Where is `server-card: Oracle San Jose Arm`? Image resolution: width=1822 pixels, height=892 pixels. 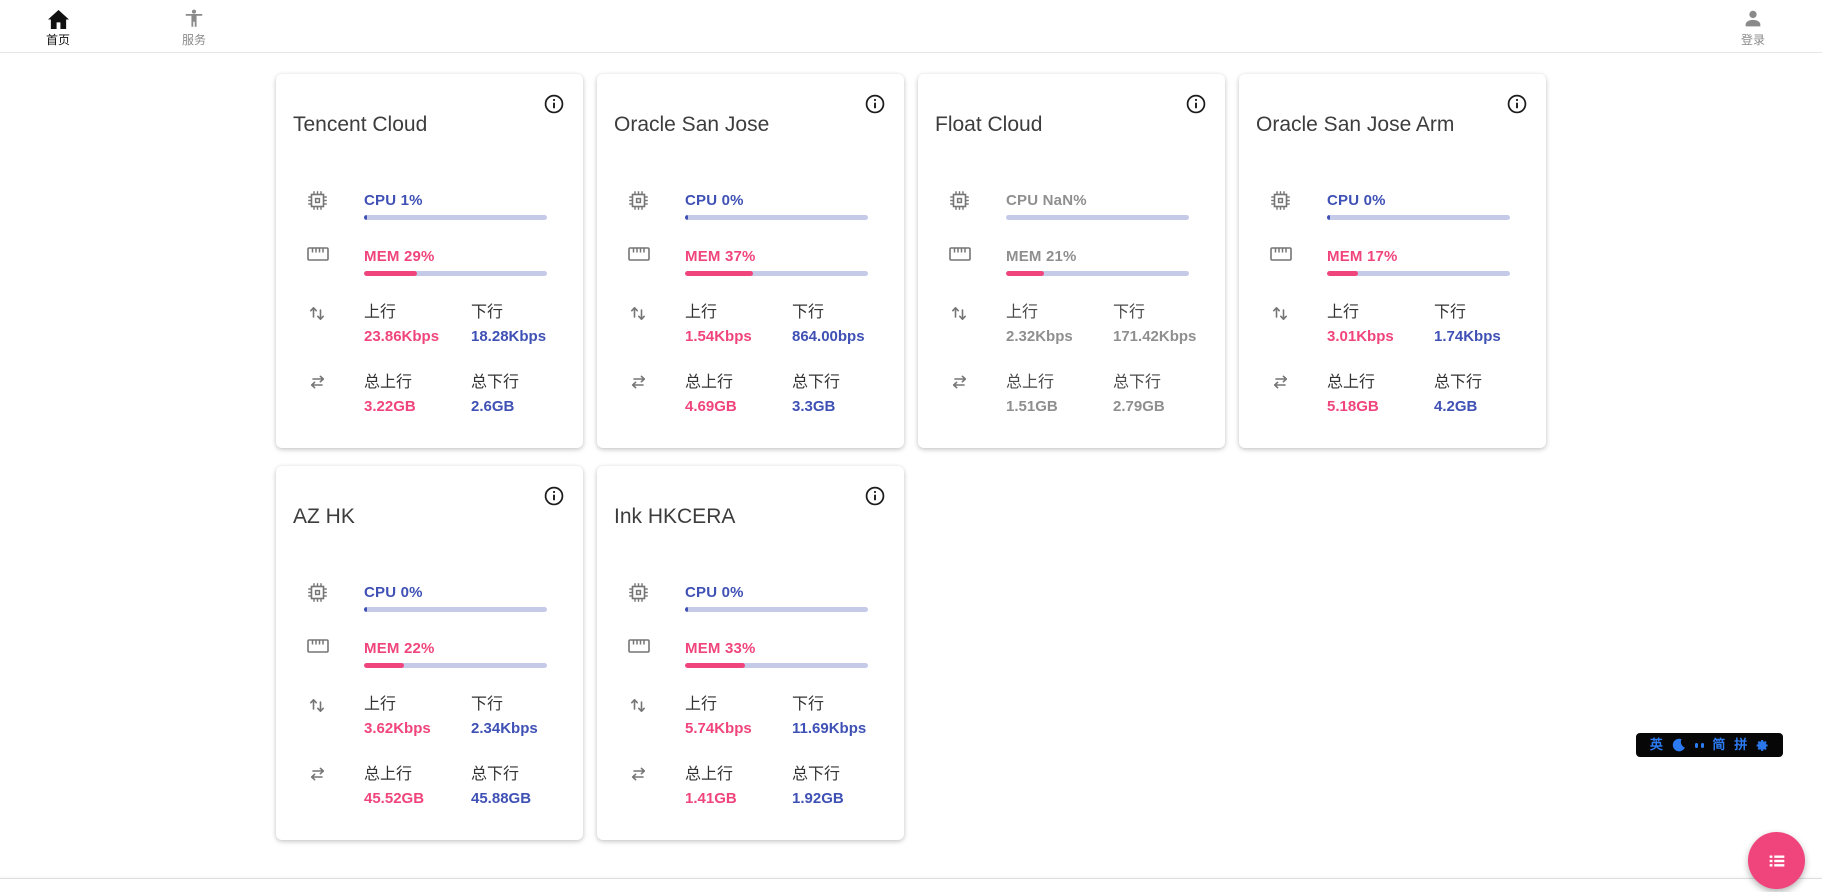
server-card: Oracle San Jose Arm is located at coordinates (1392, 261).